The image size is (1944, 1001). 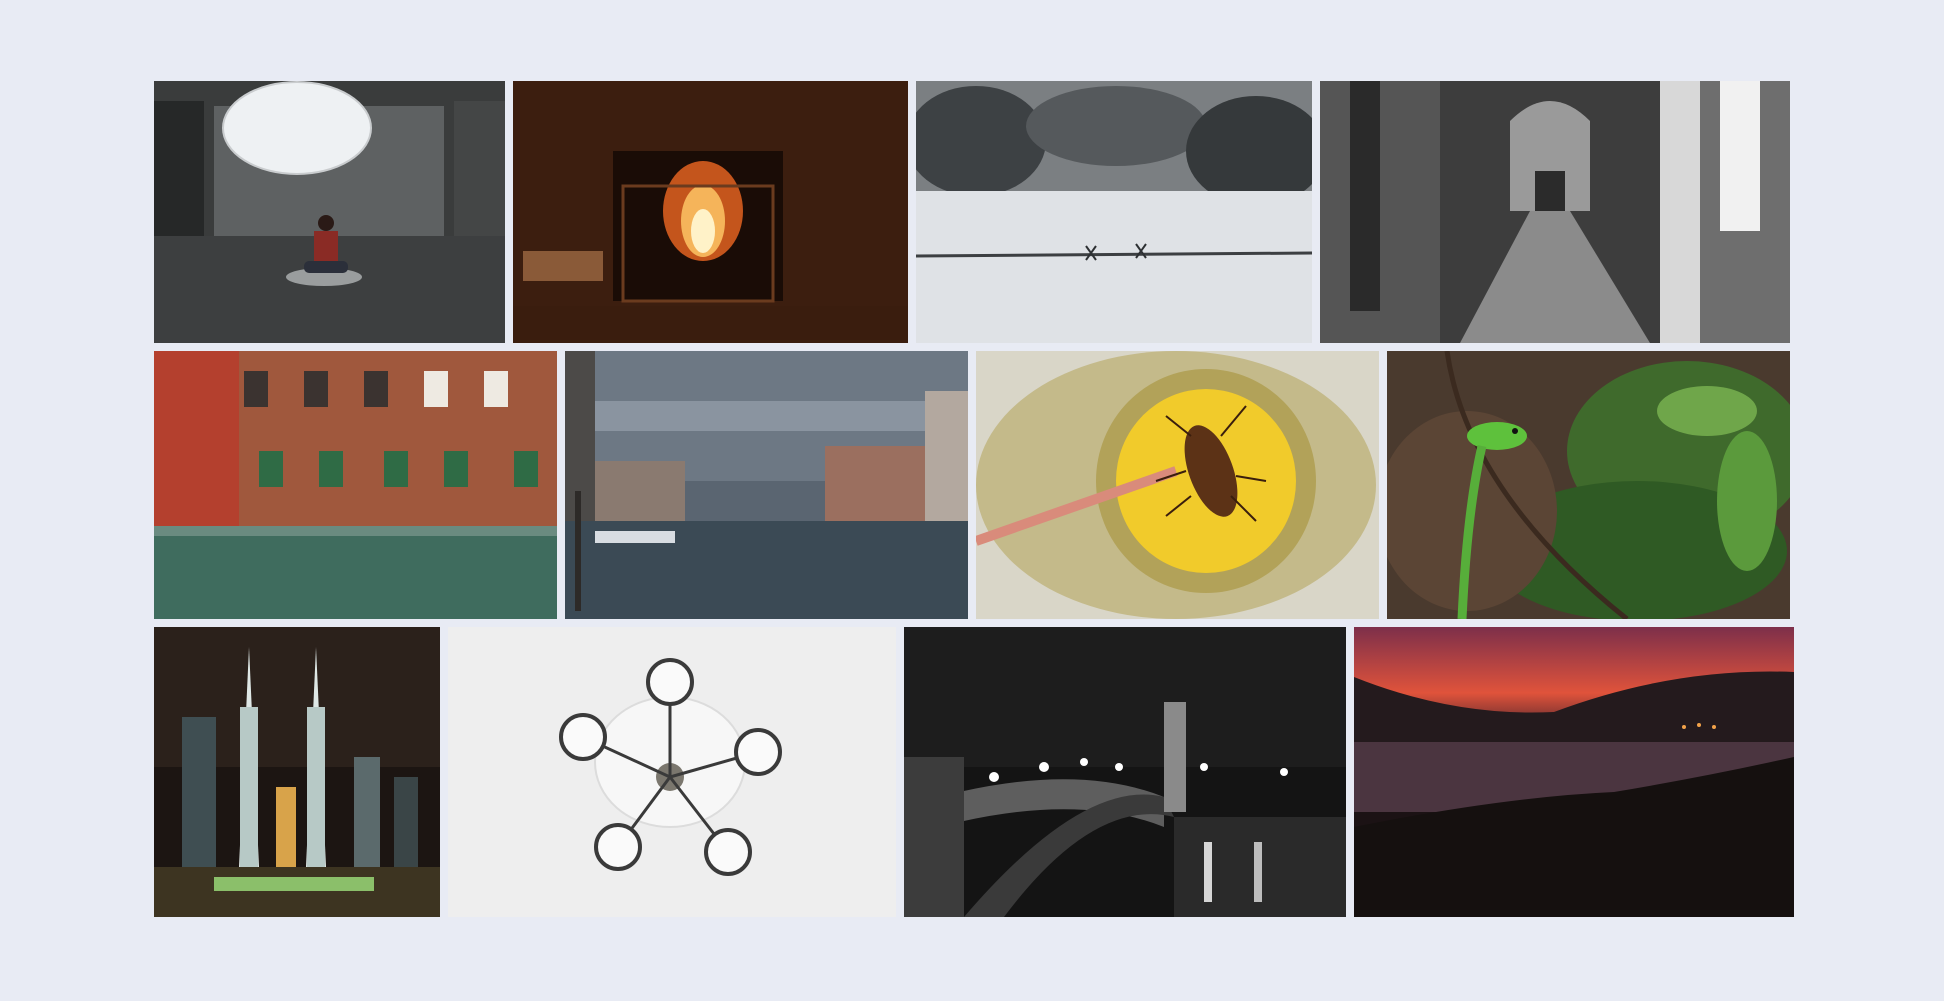 What do you see at coordinates (1555, 212) in the screenshot?
I see `photo-arched-corridor` at bounding box center [1555, 212].